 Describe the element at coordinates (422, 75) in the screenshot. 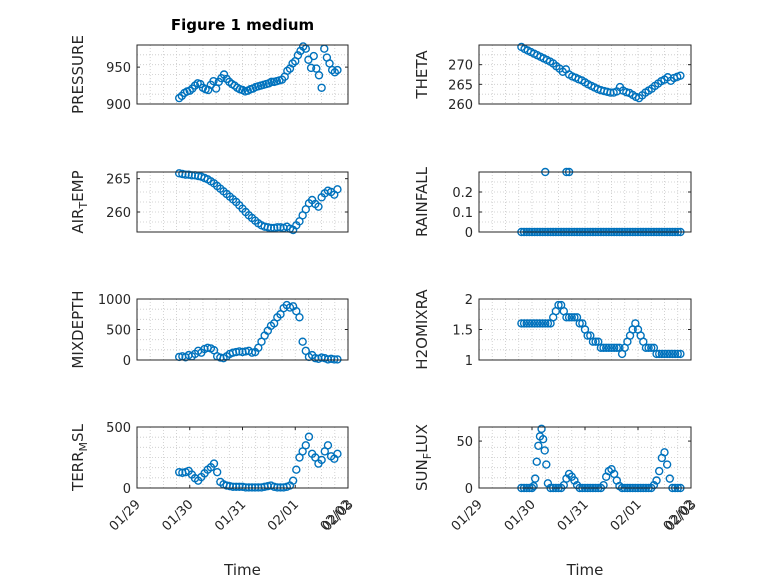

I see `y-axis-label-text: THETA` at that location.